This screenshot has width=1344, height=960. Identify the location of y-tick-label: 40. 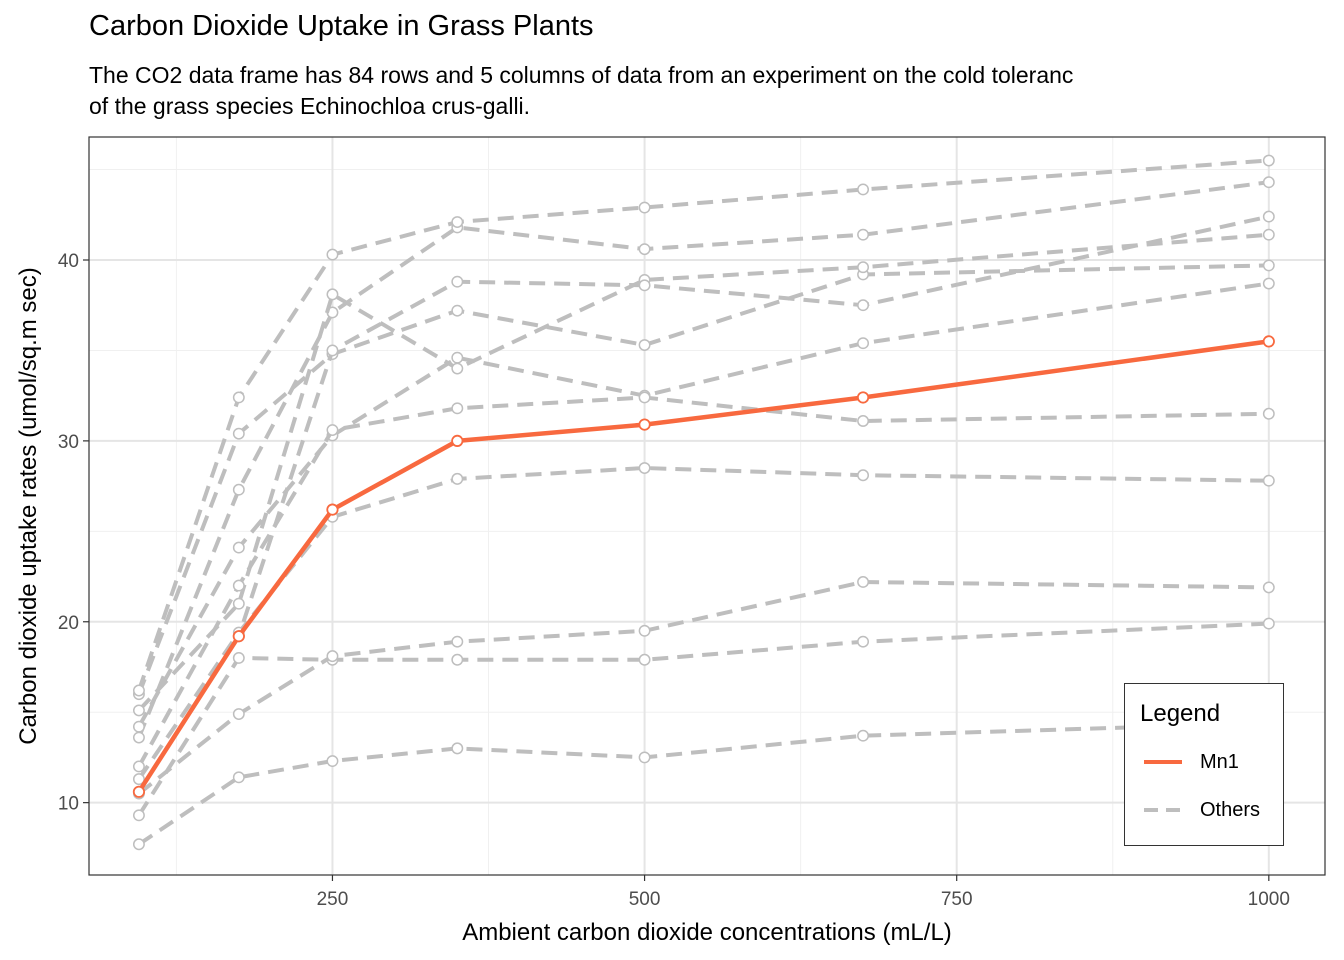
(68, 261).